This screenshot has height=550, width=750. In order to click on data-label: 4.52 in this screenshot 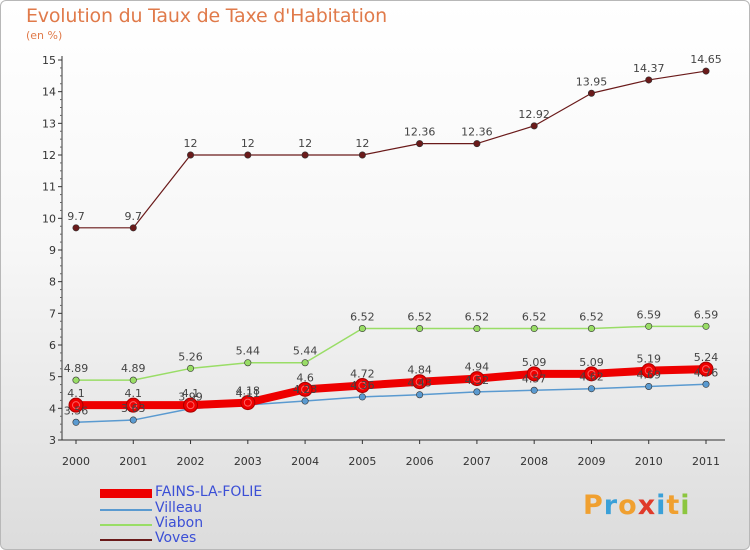, I will do `click(477, 380)`.